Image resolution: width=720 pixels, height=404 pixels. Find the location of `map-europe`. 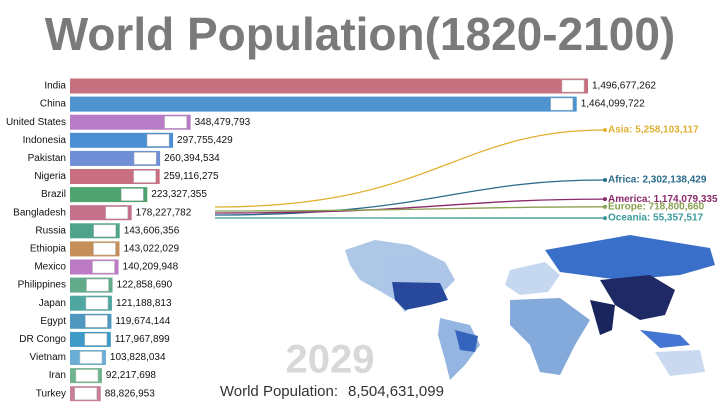

map-europe is located at coordinates (532, 278).